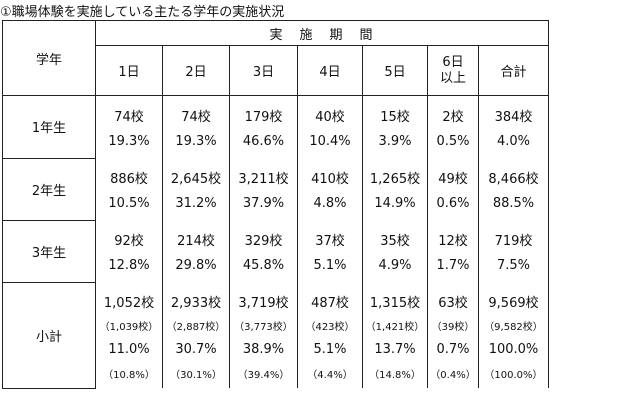  I want to click on cell: 9,569校, so click(513, 298).